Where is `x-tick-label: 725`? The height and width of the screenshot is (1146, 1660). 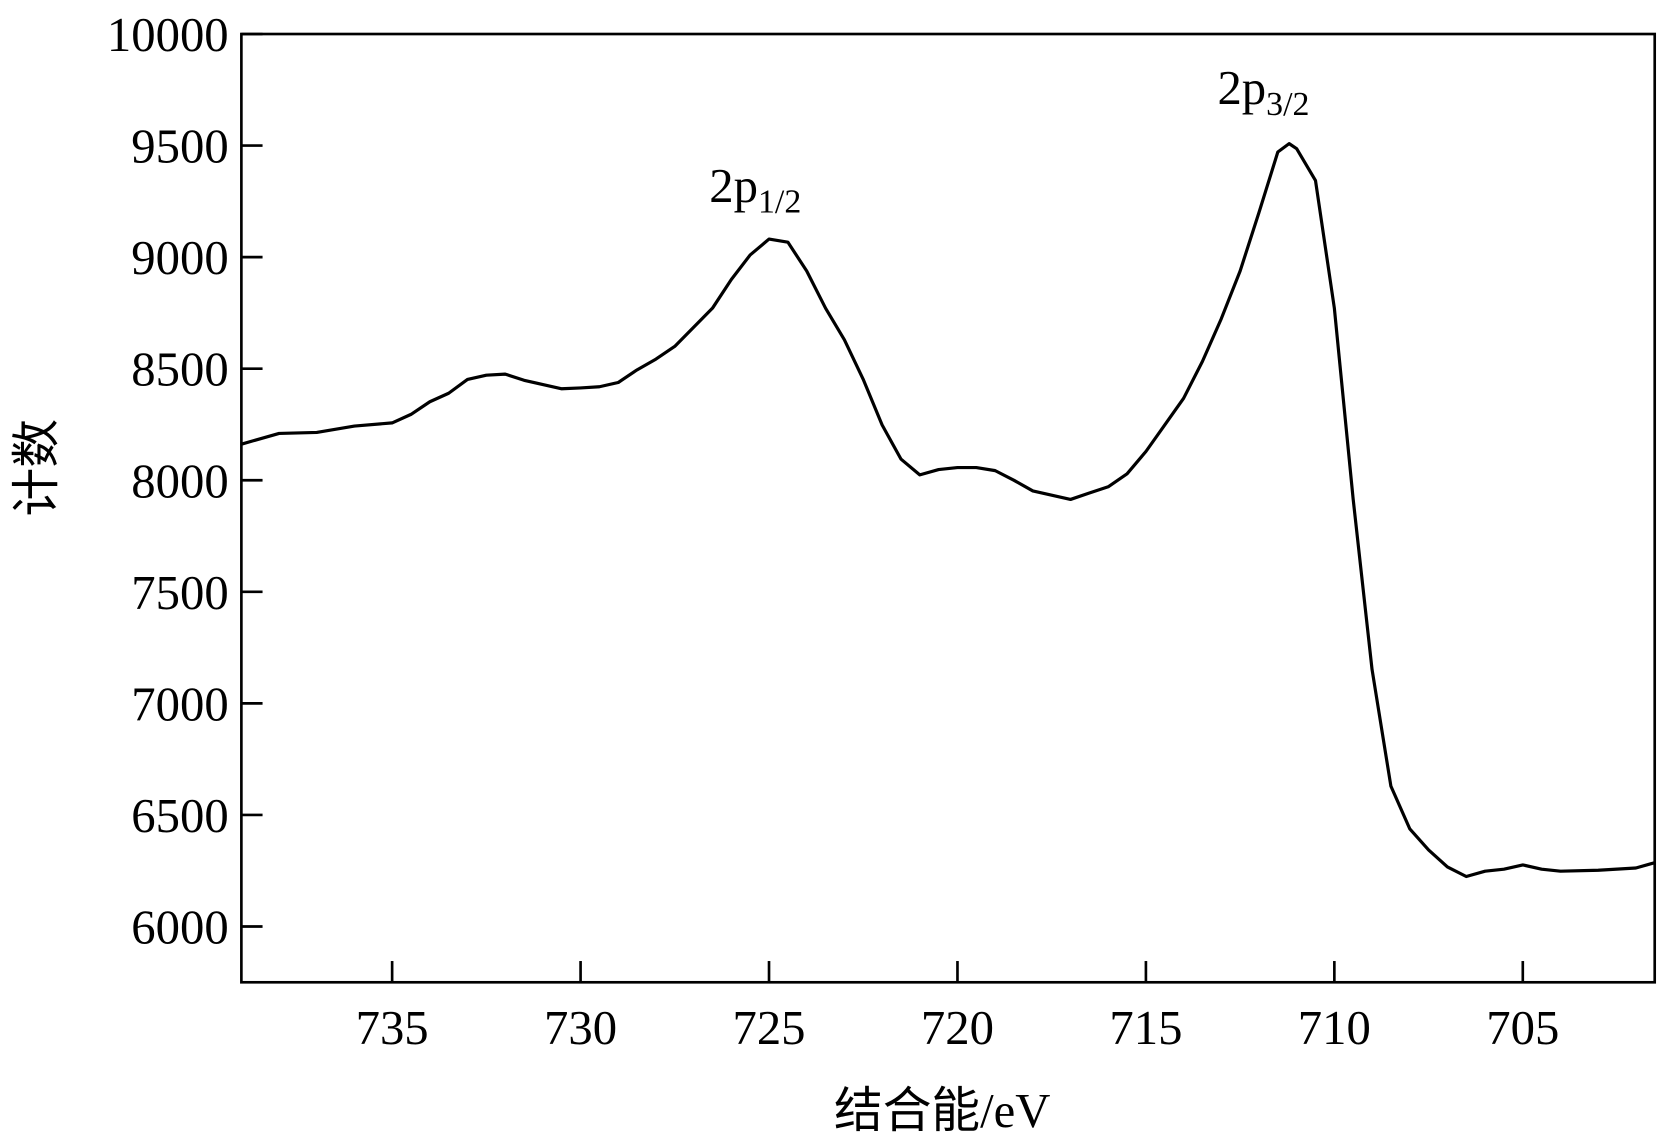
x-tick-label: 725 is located at coordinates (768, 1028).